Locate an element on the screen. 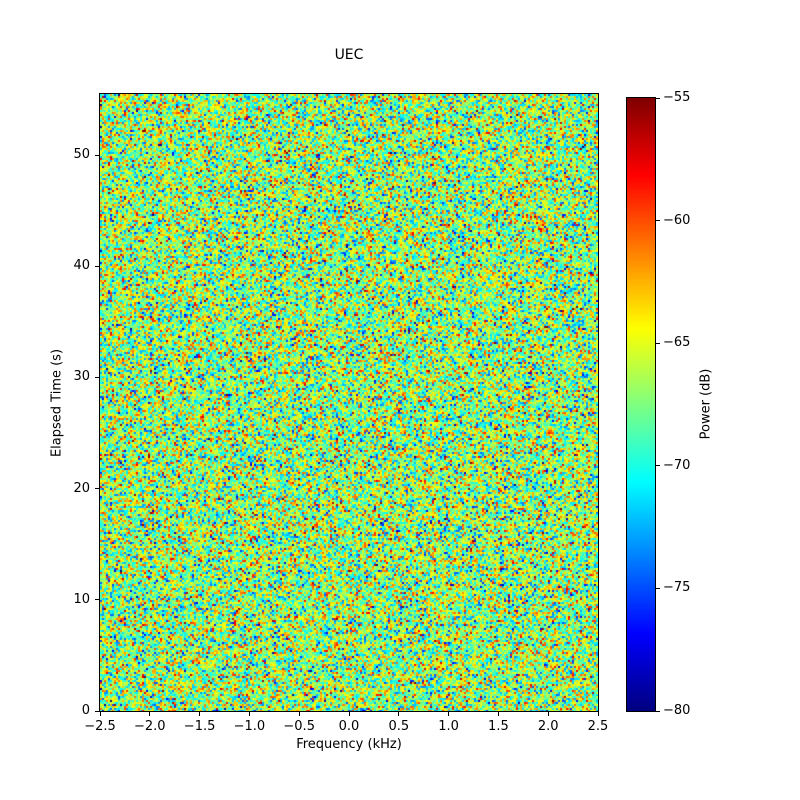  y-tick-label: 30 is located at coordinates (81, 377).